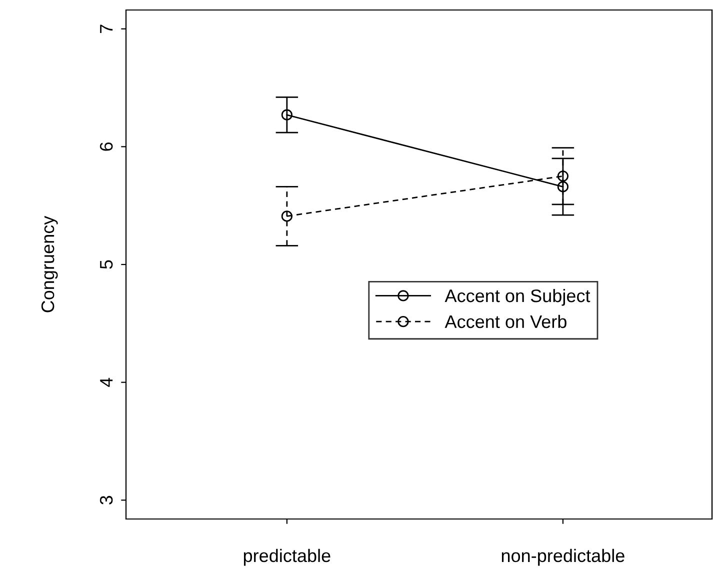  What do you see at coordinates (287, 557) in the screenshot?
I see `x-tick-label: predictable` at bounding box center [287, 557].